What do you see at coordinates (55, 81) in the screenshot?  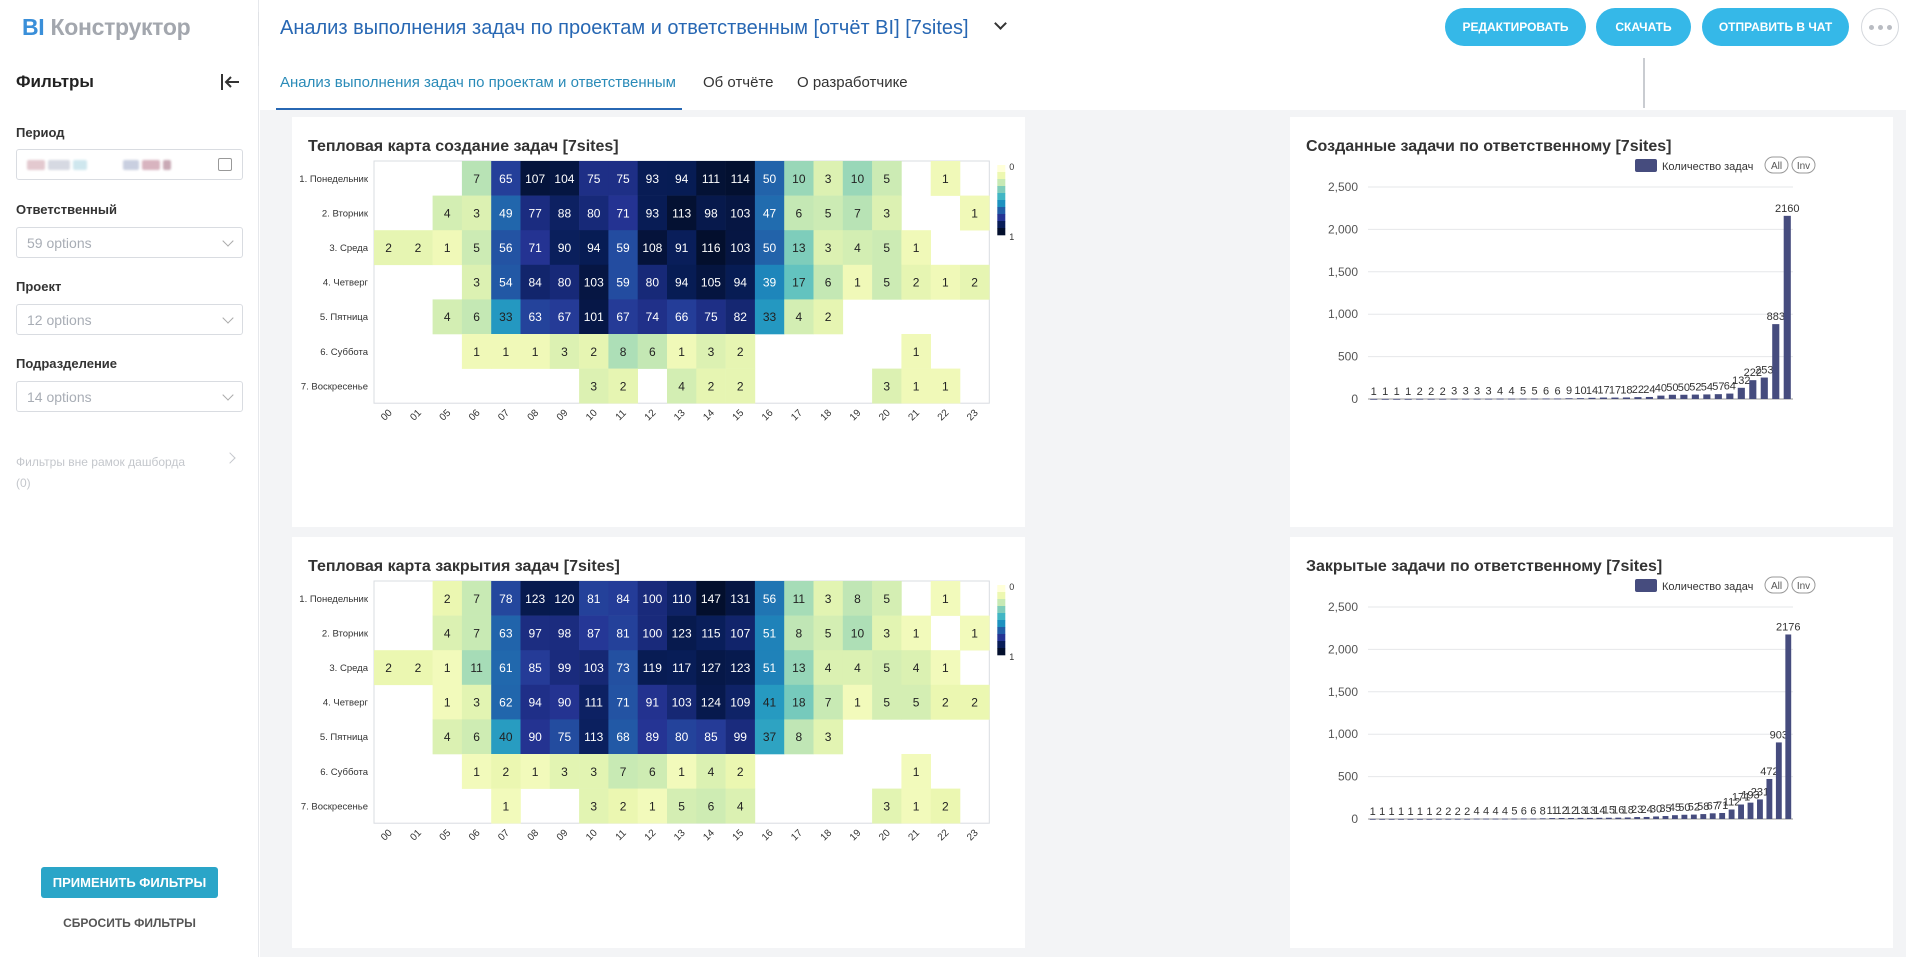 I see `filters-title: Фильтры` at bounding box center [55, 81].